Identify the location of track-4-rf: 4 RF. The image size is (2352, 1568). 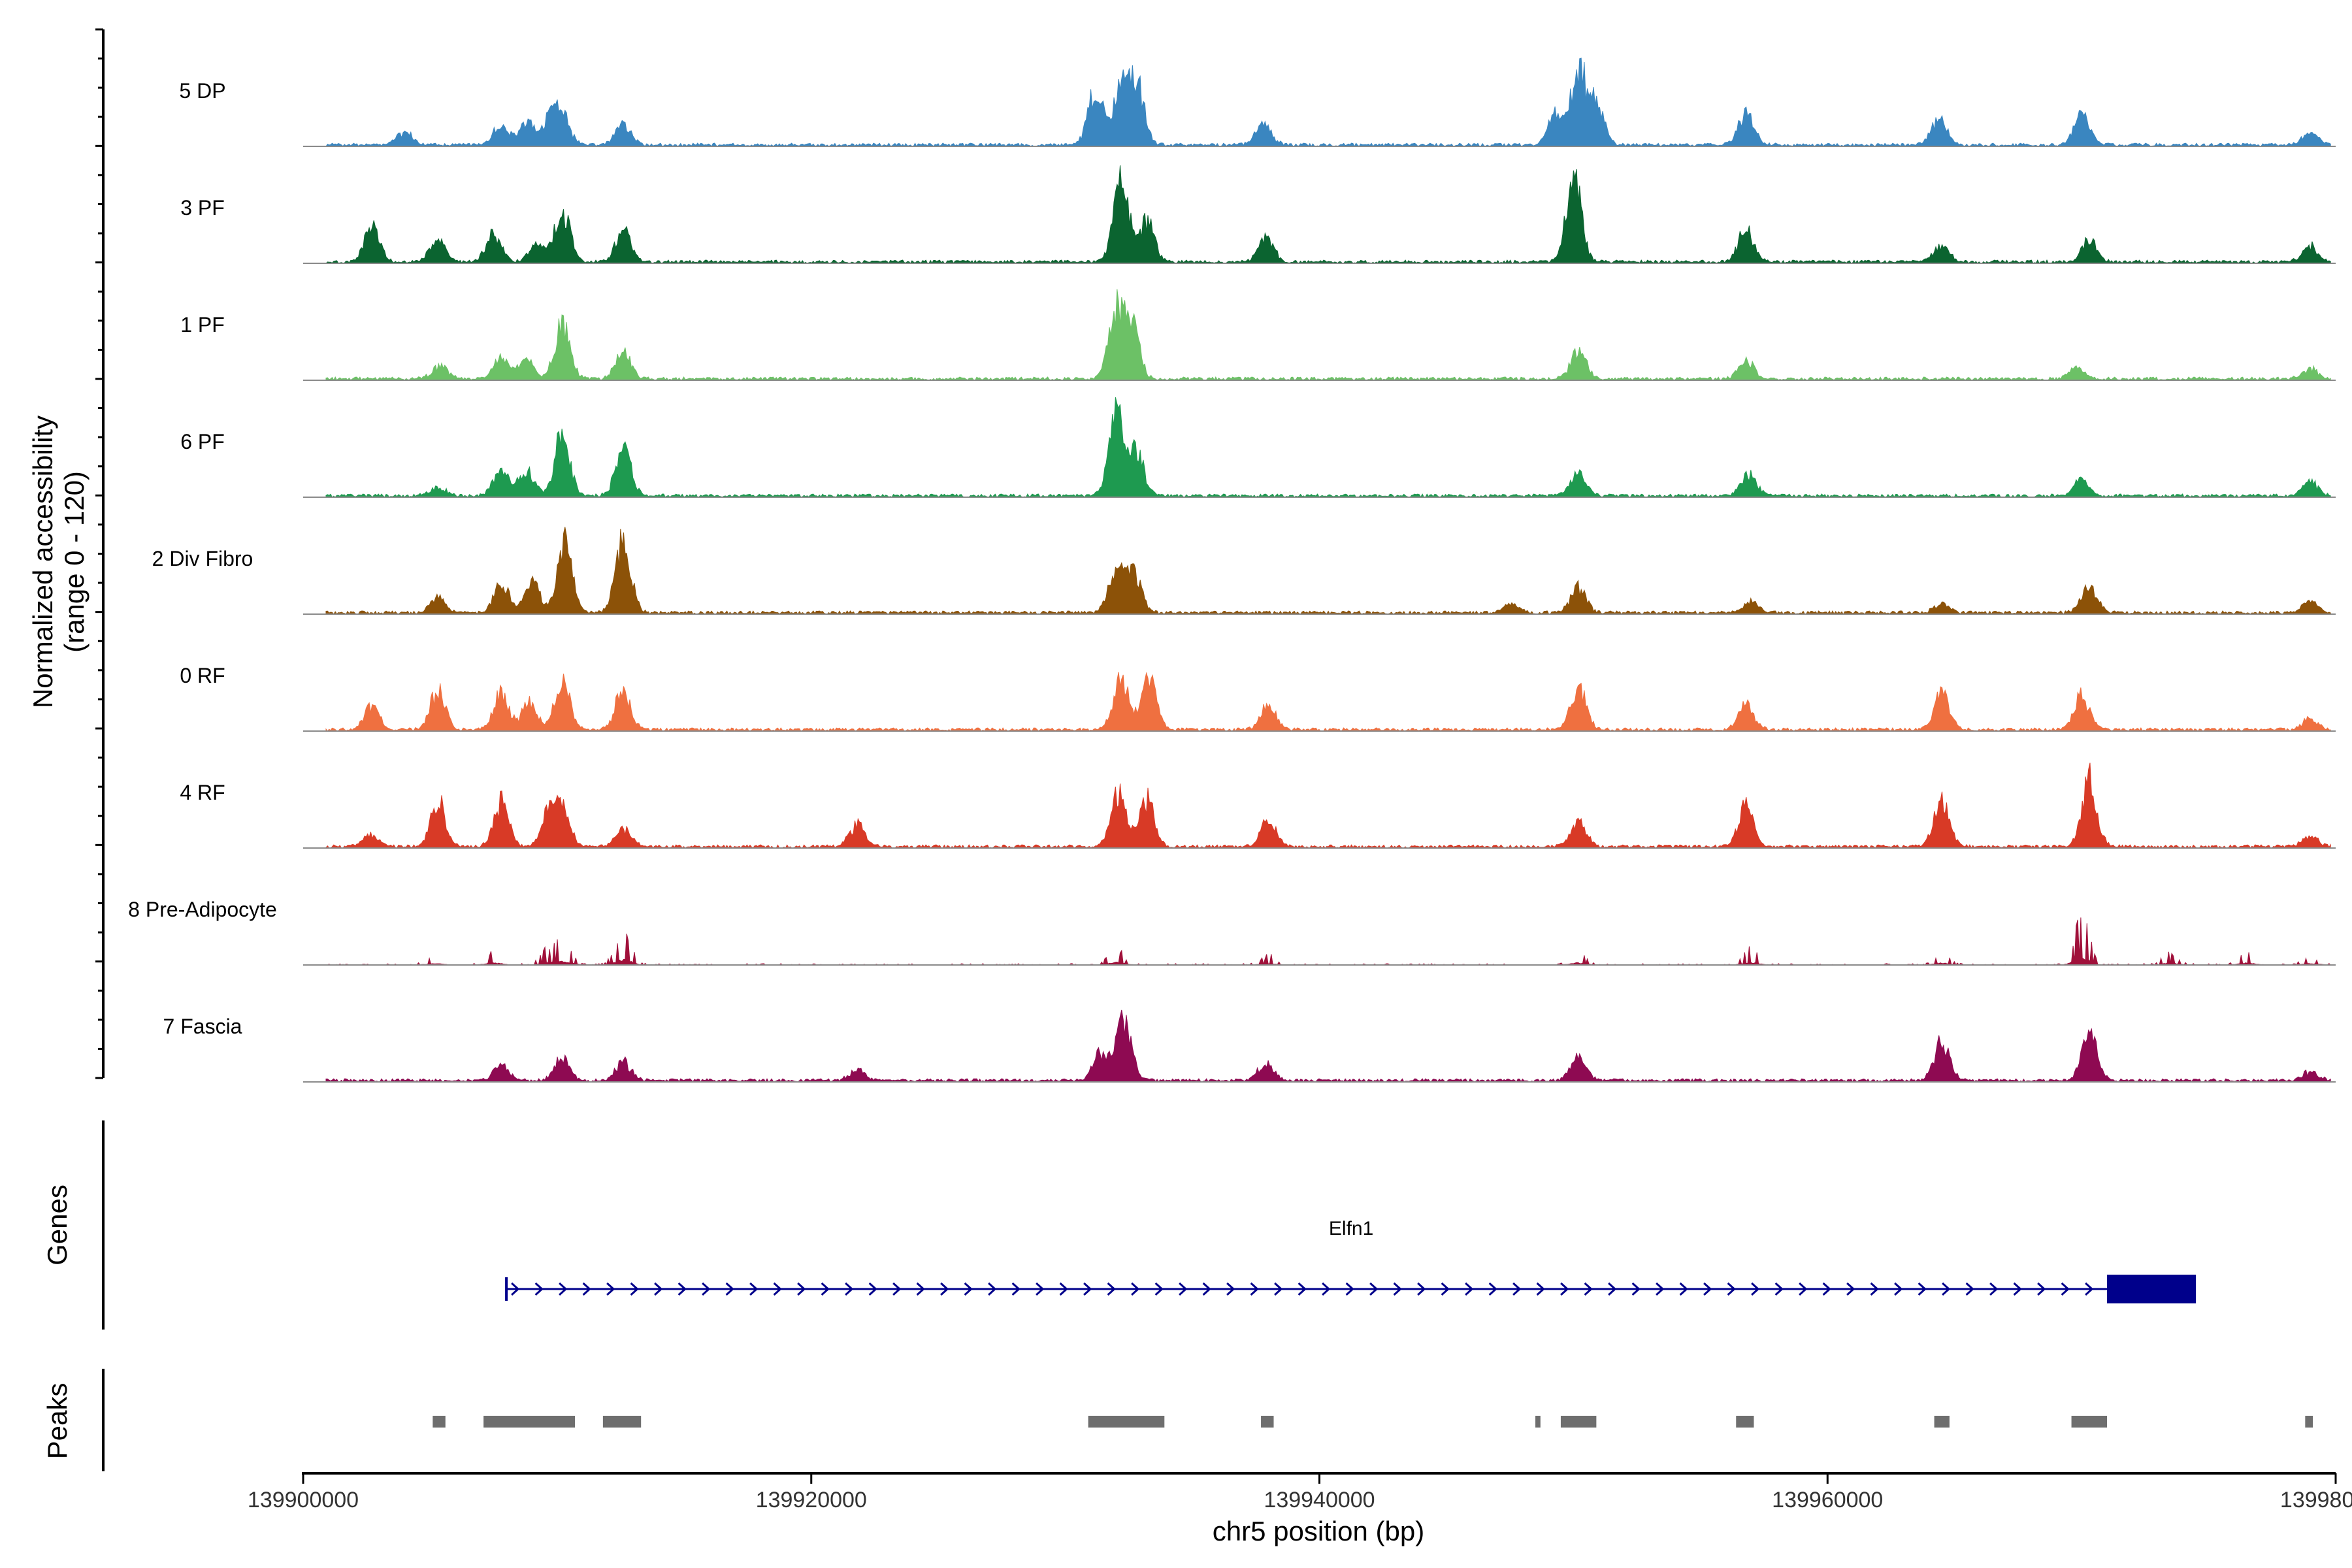
(1258, 805).